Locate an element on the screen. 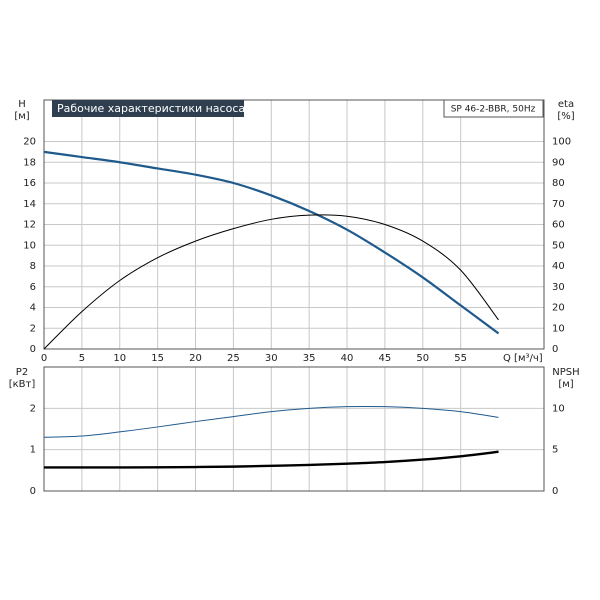  y-tick-label: 12 is located at coordinates (29, 225).